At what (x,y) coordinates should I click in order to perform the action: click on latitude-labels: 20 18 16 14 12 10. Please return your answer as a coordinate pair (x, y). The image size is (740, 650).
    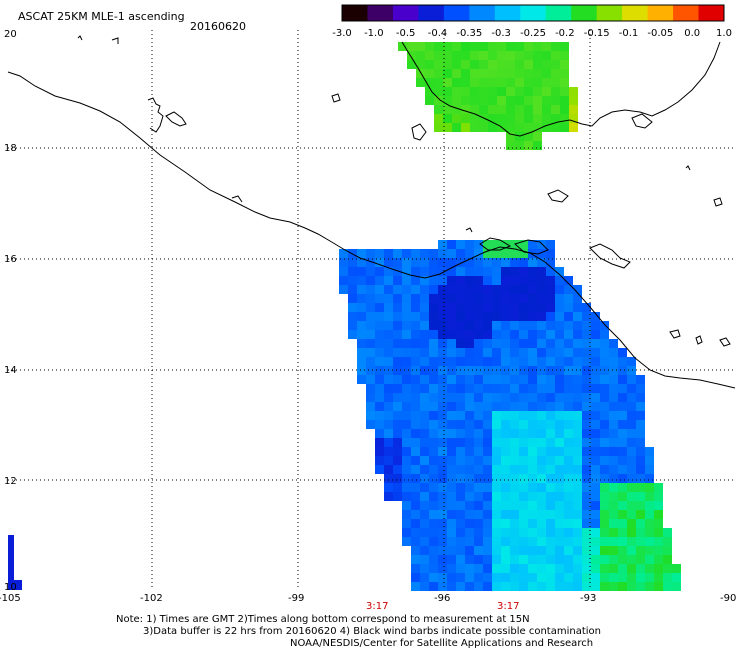
    Looking at the image, I should click on (10, 311).